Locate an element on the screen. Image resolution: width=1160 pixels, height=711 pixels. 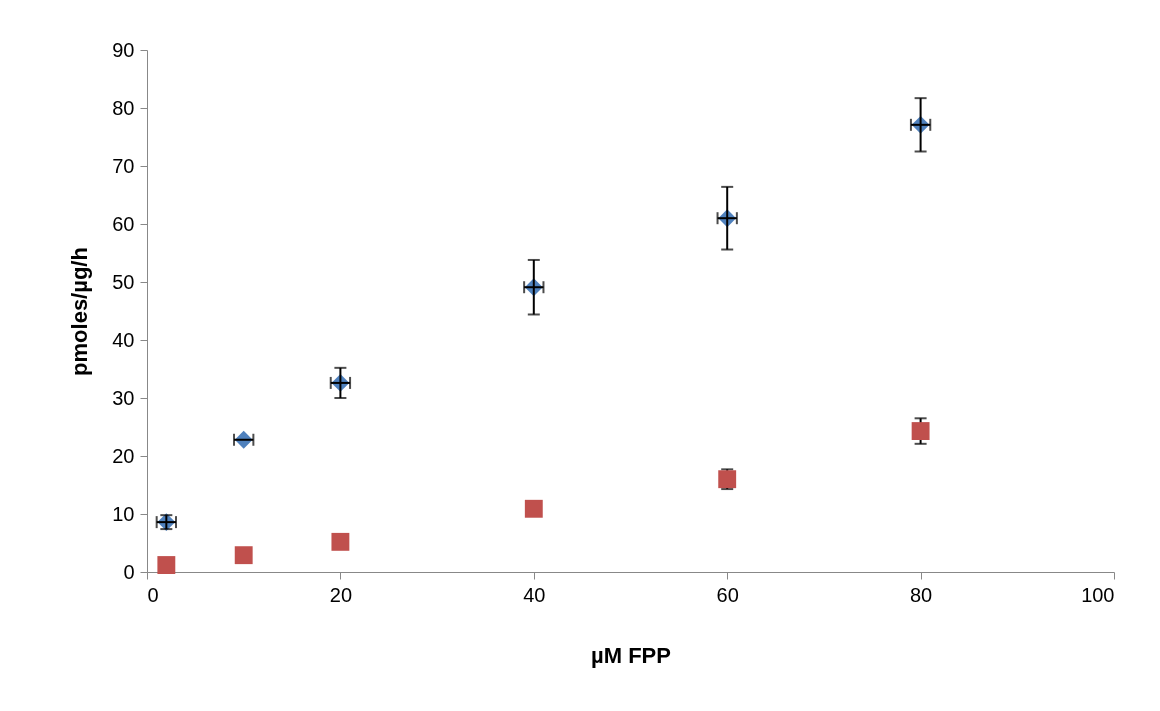
y-tick-label: 70 is located at coordinates (123, 165).